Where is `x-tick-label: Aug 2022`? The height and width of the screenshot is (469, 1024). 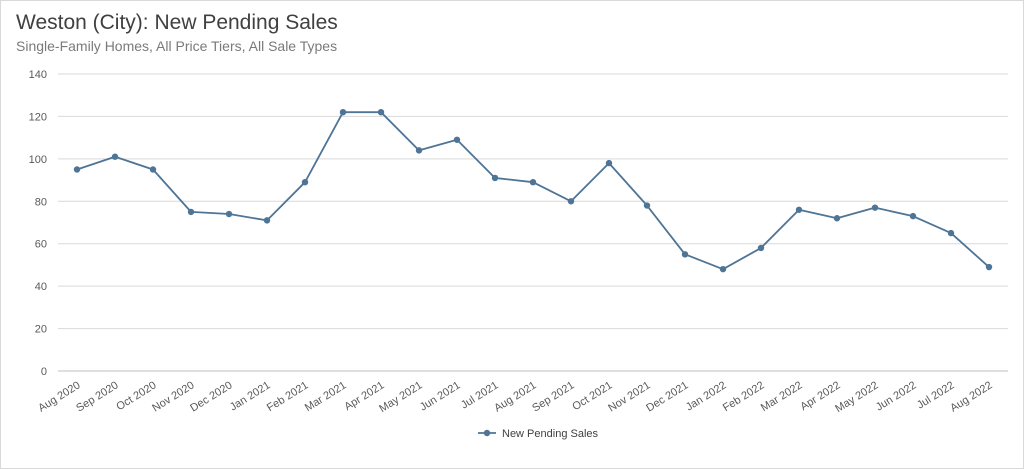 x-tick-label: Aug 2022 is located at coordinates (971, 396).